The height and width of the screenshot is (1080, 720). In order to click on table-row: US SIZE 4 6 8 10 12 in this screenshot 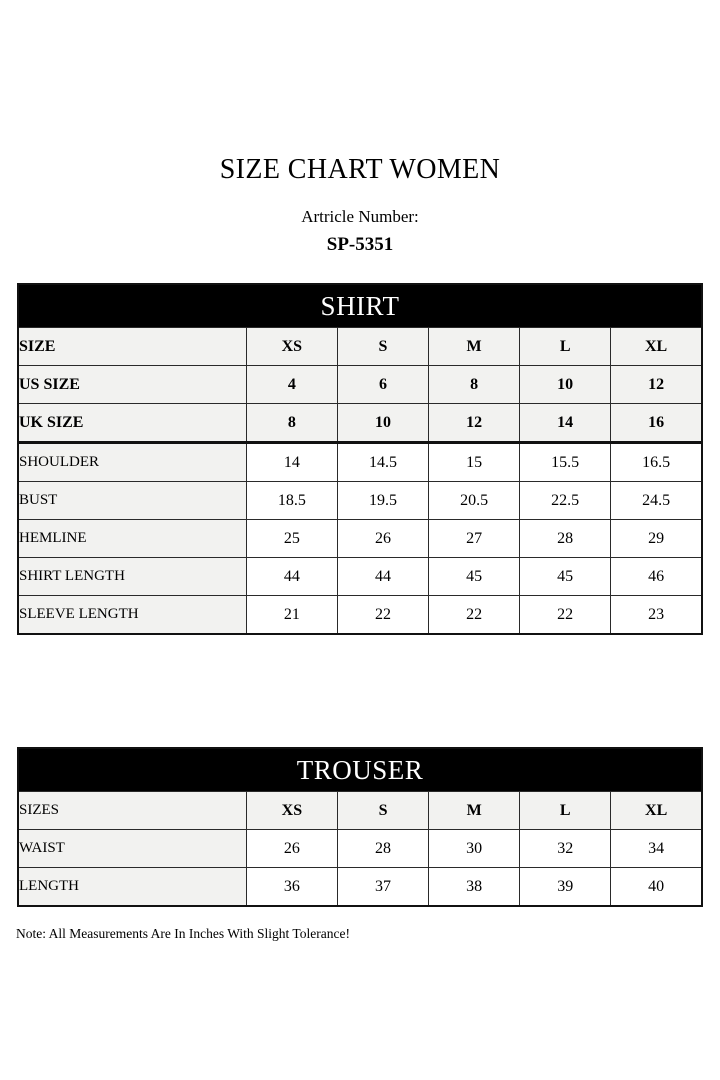, I will do `click(360, 385)`.